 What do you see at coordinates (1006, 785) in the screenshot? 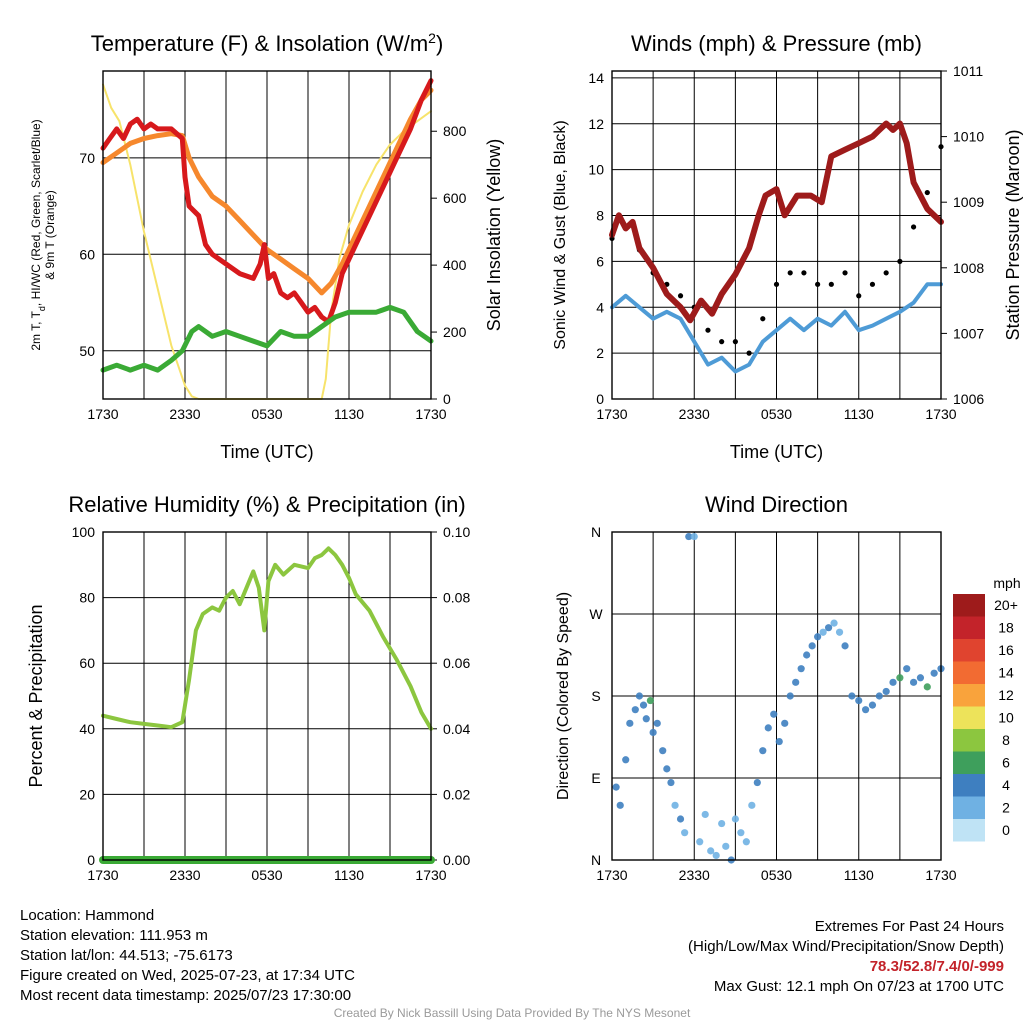
I see `legend-label: 4` at bounding box center [1006, 785].